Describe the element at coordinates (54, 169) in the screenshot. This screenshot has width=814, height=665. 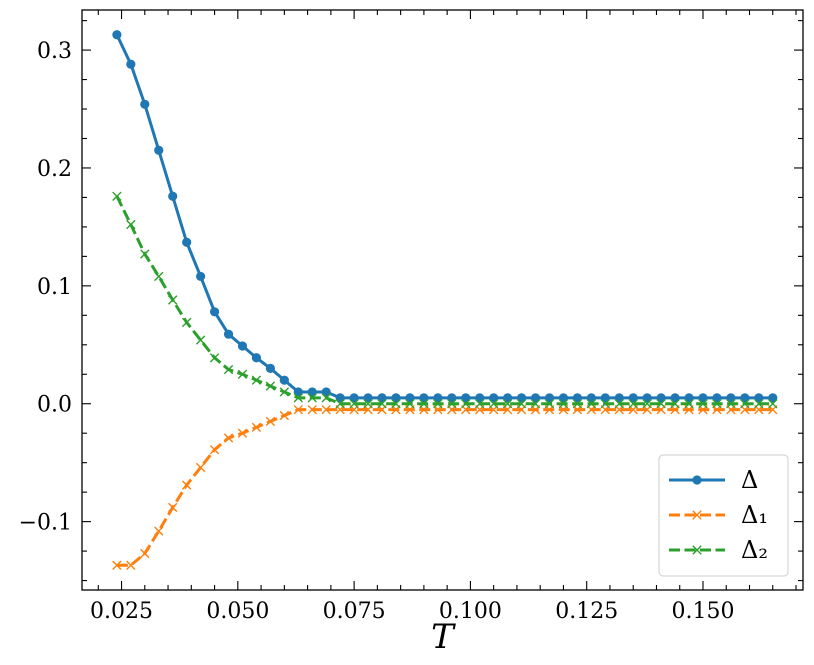
I see `y-tick-label: 0.2` at that location.